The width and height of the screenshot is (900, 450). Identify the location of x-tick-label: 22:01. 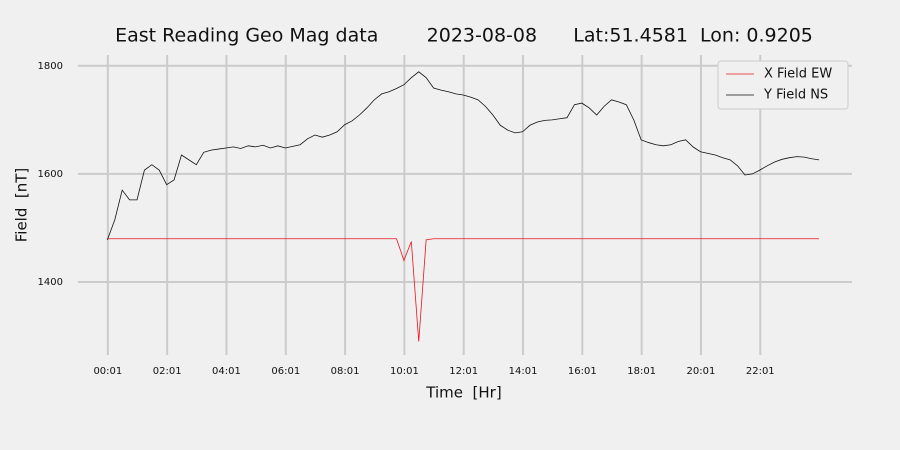
(760, 371).